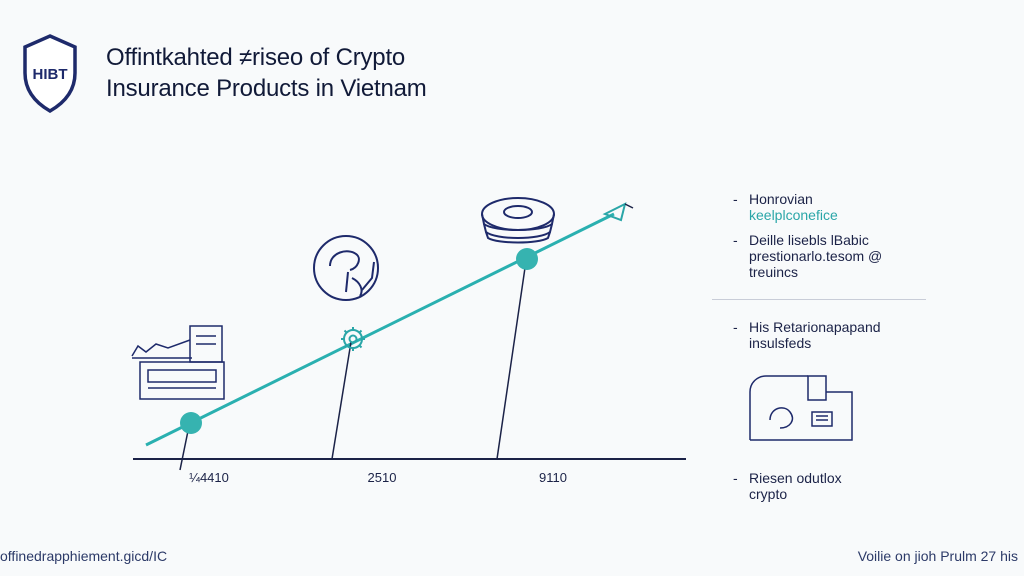 The image size is (1024, 576). Describe the element at coordinates (937, 556) in the screenshot. I see `footer-note: Voilie on jioh Prulm 27 his` at that location.